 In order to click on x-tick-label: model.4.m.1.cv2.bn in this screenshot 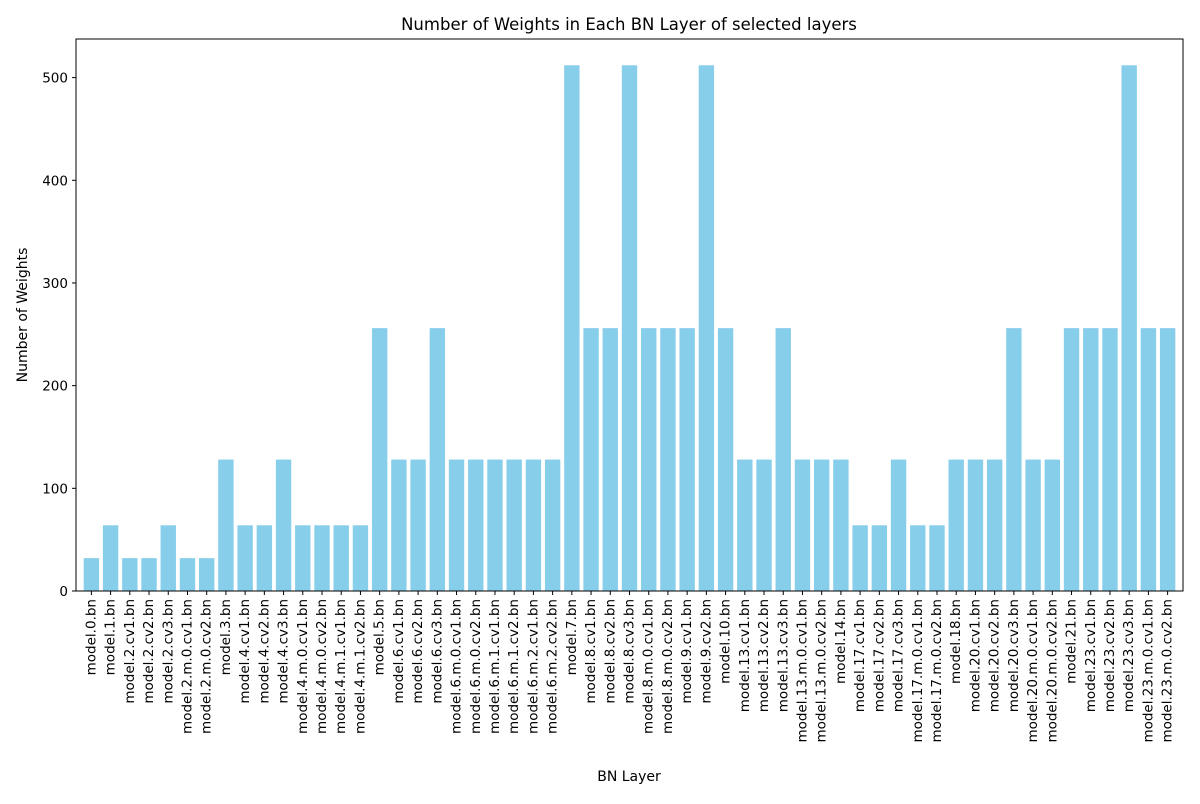, I will do `click(360, 666)`.